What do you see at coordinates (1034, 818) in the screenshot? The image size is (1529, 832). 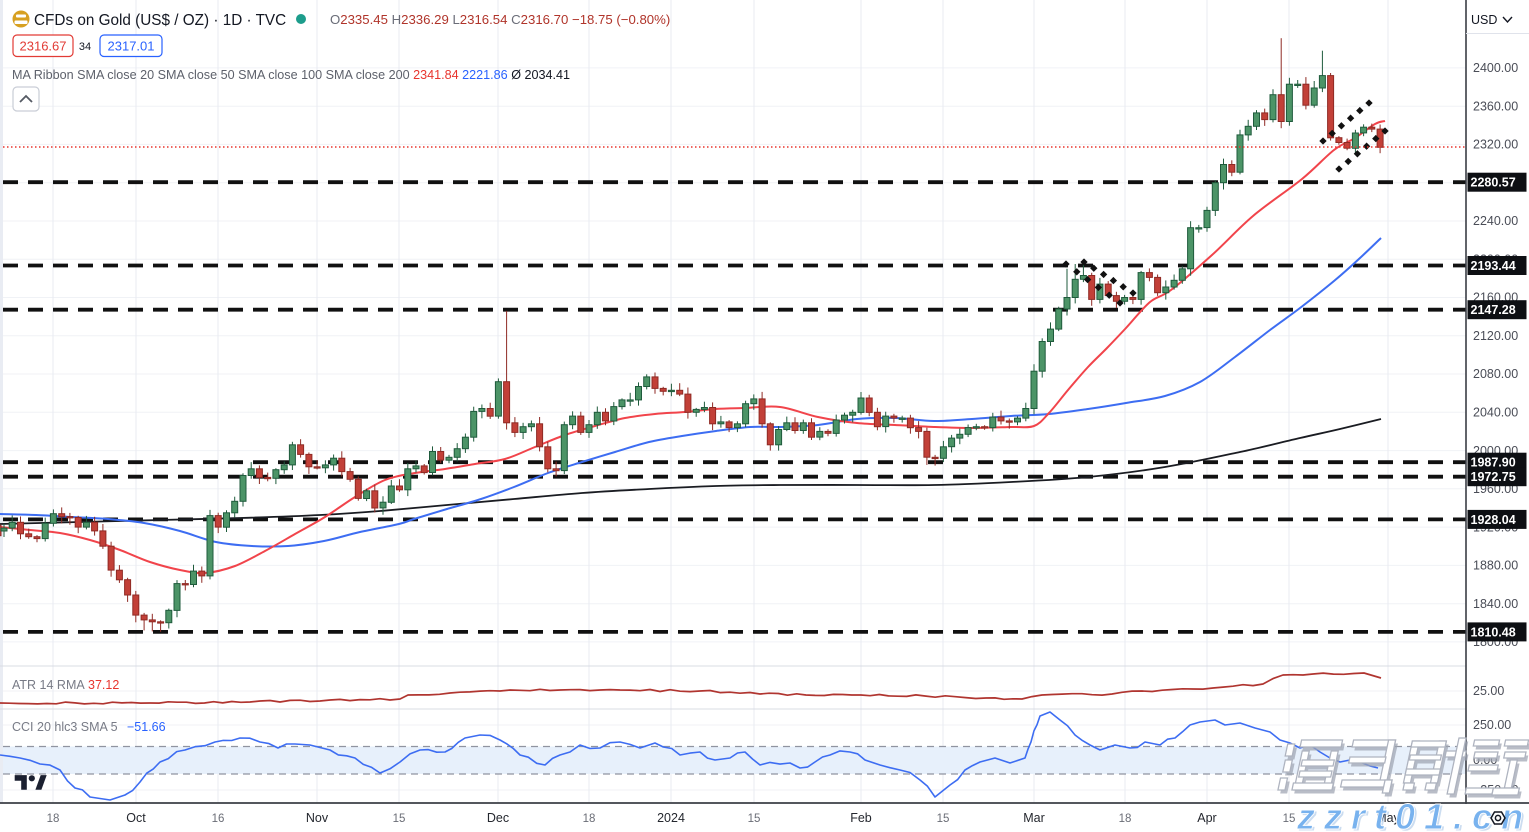 I see `svg-text: Mar` at bounding box center [1034, 818].